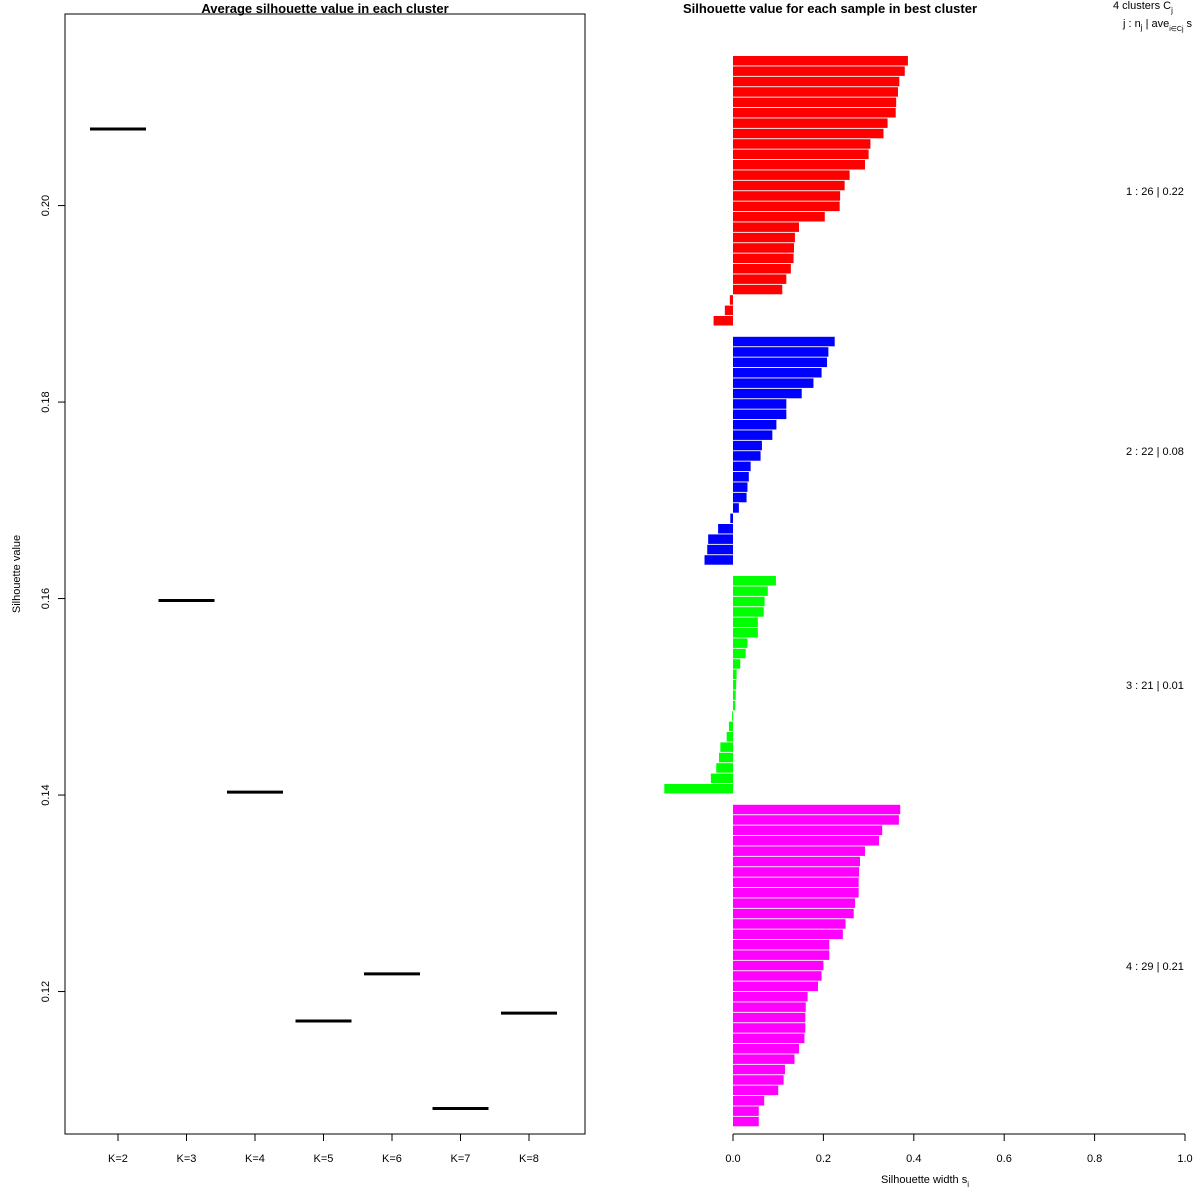 The height and width of the screenshot is (1200, 1200). Describe the element at coordinates (46, 991) in the screenshot. I see `left-y-tick-label: 0.12` at that location.